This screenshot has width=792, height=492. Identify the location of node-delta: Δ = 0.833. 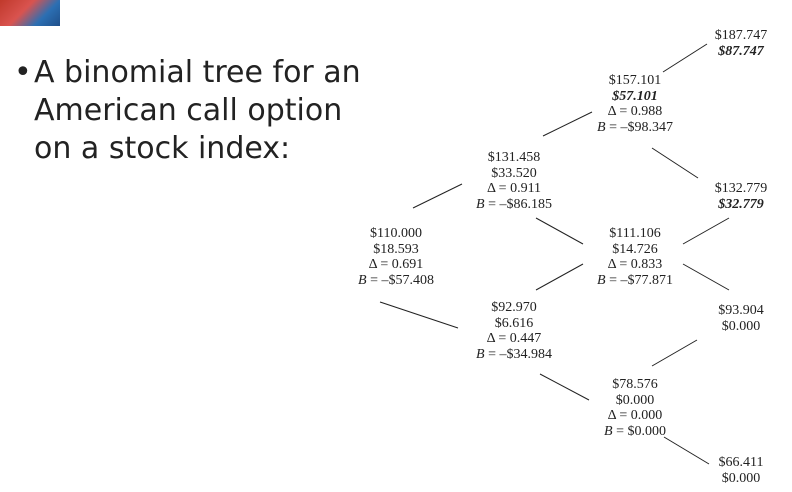
(635, 264).